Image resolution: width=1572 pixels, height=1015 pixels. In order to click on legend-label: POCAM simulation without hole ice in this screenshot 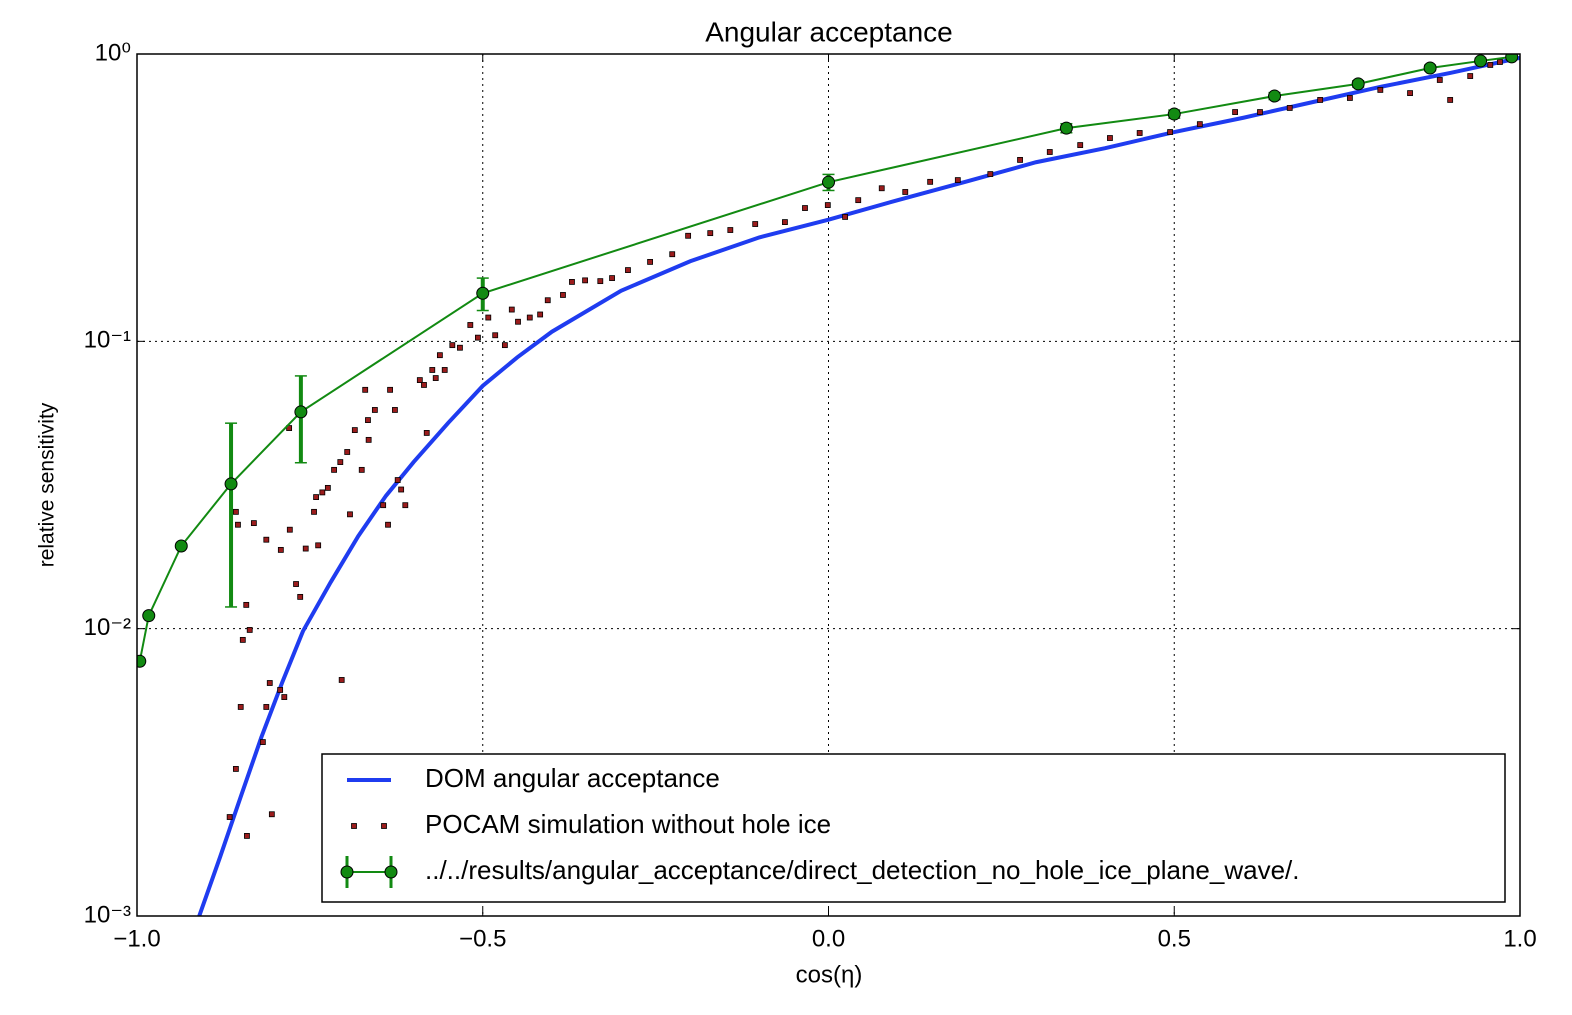, I will do `click(628, 824)`.